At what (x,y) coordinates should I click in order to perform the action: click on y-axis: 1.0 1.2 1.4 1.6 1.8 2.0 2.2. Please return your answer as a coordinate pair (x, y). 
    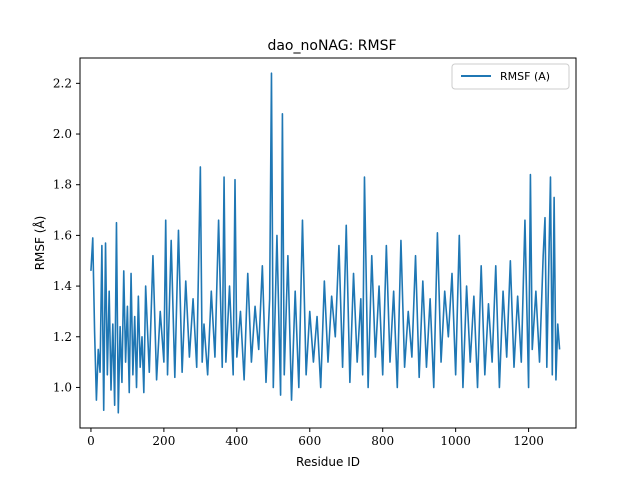
    Looking at the image, I should click on (66, 235).